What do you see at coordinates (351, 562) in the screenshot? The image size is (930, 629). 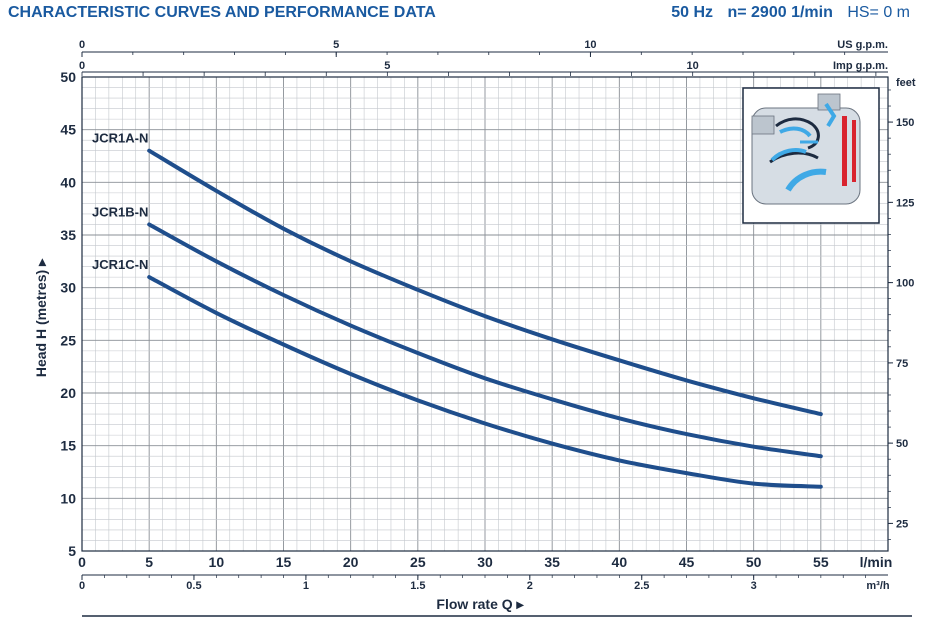 I see `x-tick-label: 20` at bounding box center [351, 562].